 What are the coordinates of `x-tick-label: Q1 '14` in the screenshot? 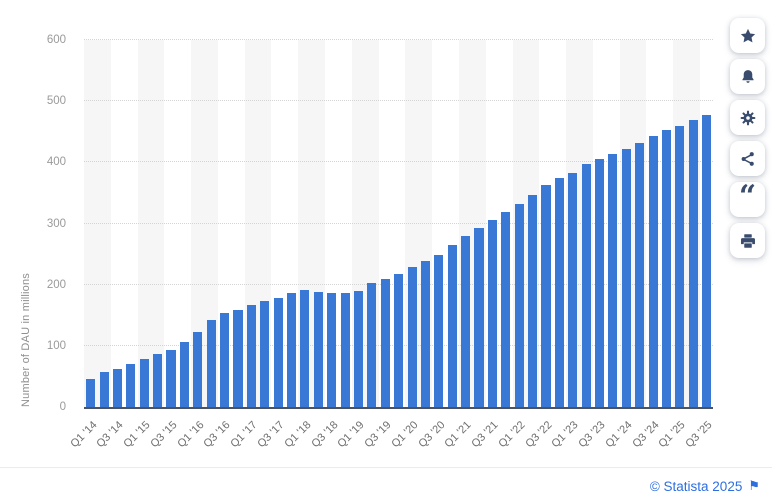 It's located at (84, 435).